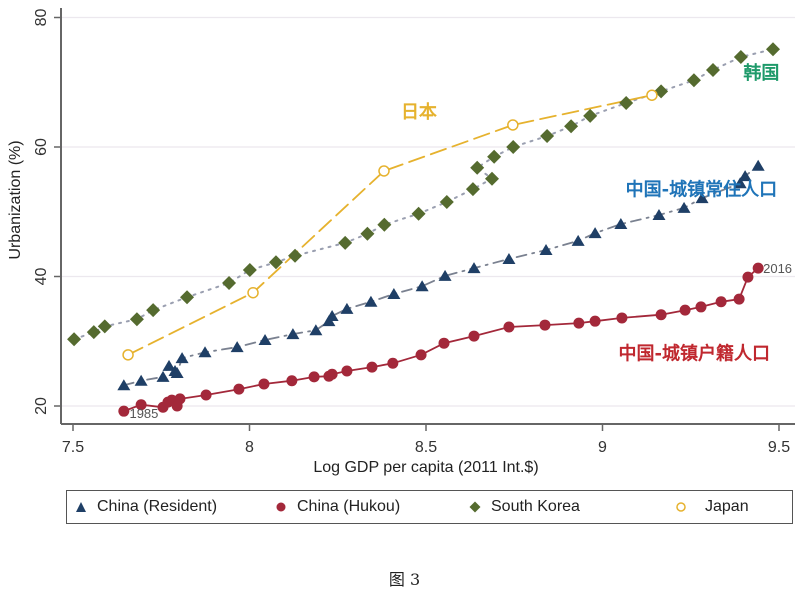  What do you see at coordinates (41, 18) in the screenshot?
I see `y-tick-label: 80` at bounding box center [41, 18].